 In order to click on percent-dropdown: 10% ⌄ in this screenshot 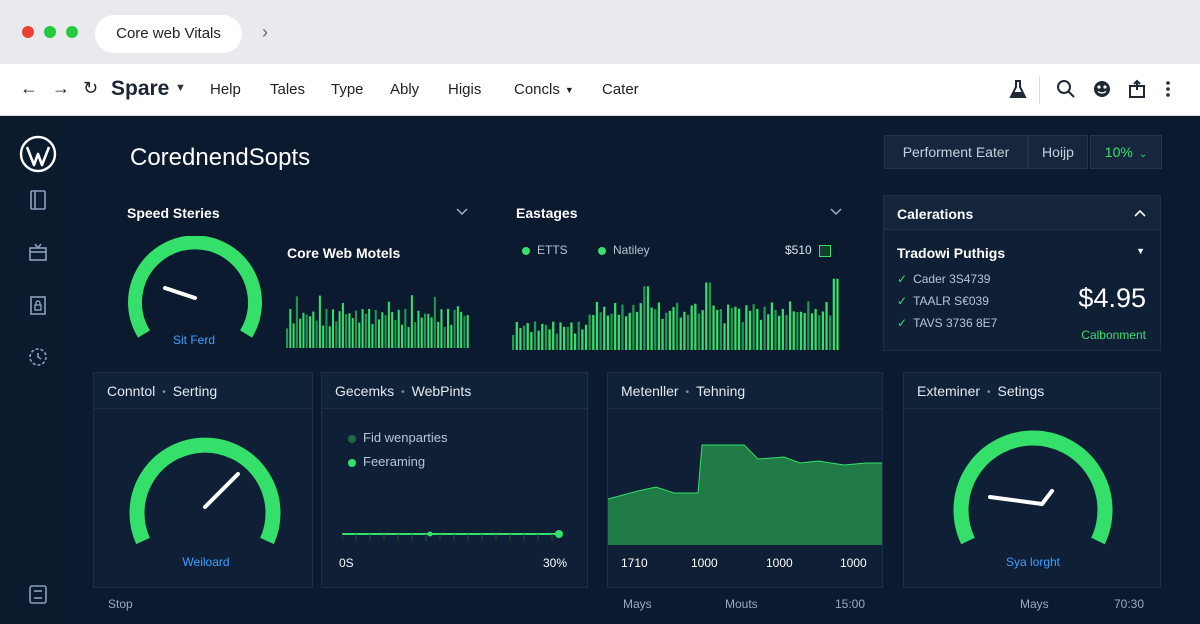, I will do `click(1126, 152)`.